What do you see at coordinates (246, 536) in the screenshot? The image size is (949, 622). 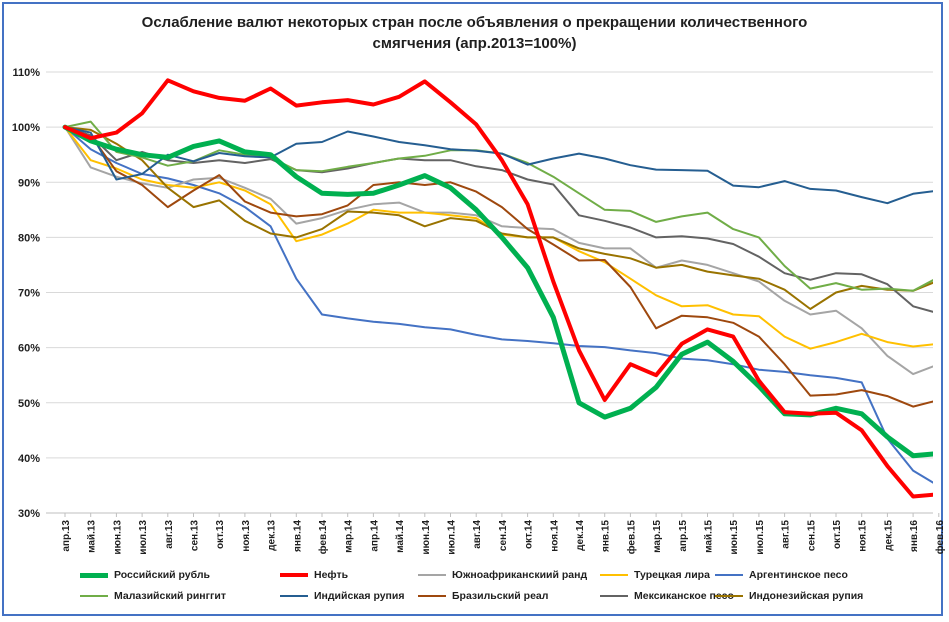 I see `x-tick-label: ноя.13` at bounding box center [246, 536].